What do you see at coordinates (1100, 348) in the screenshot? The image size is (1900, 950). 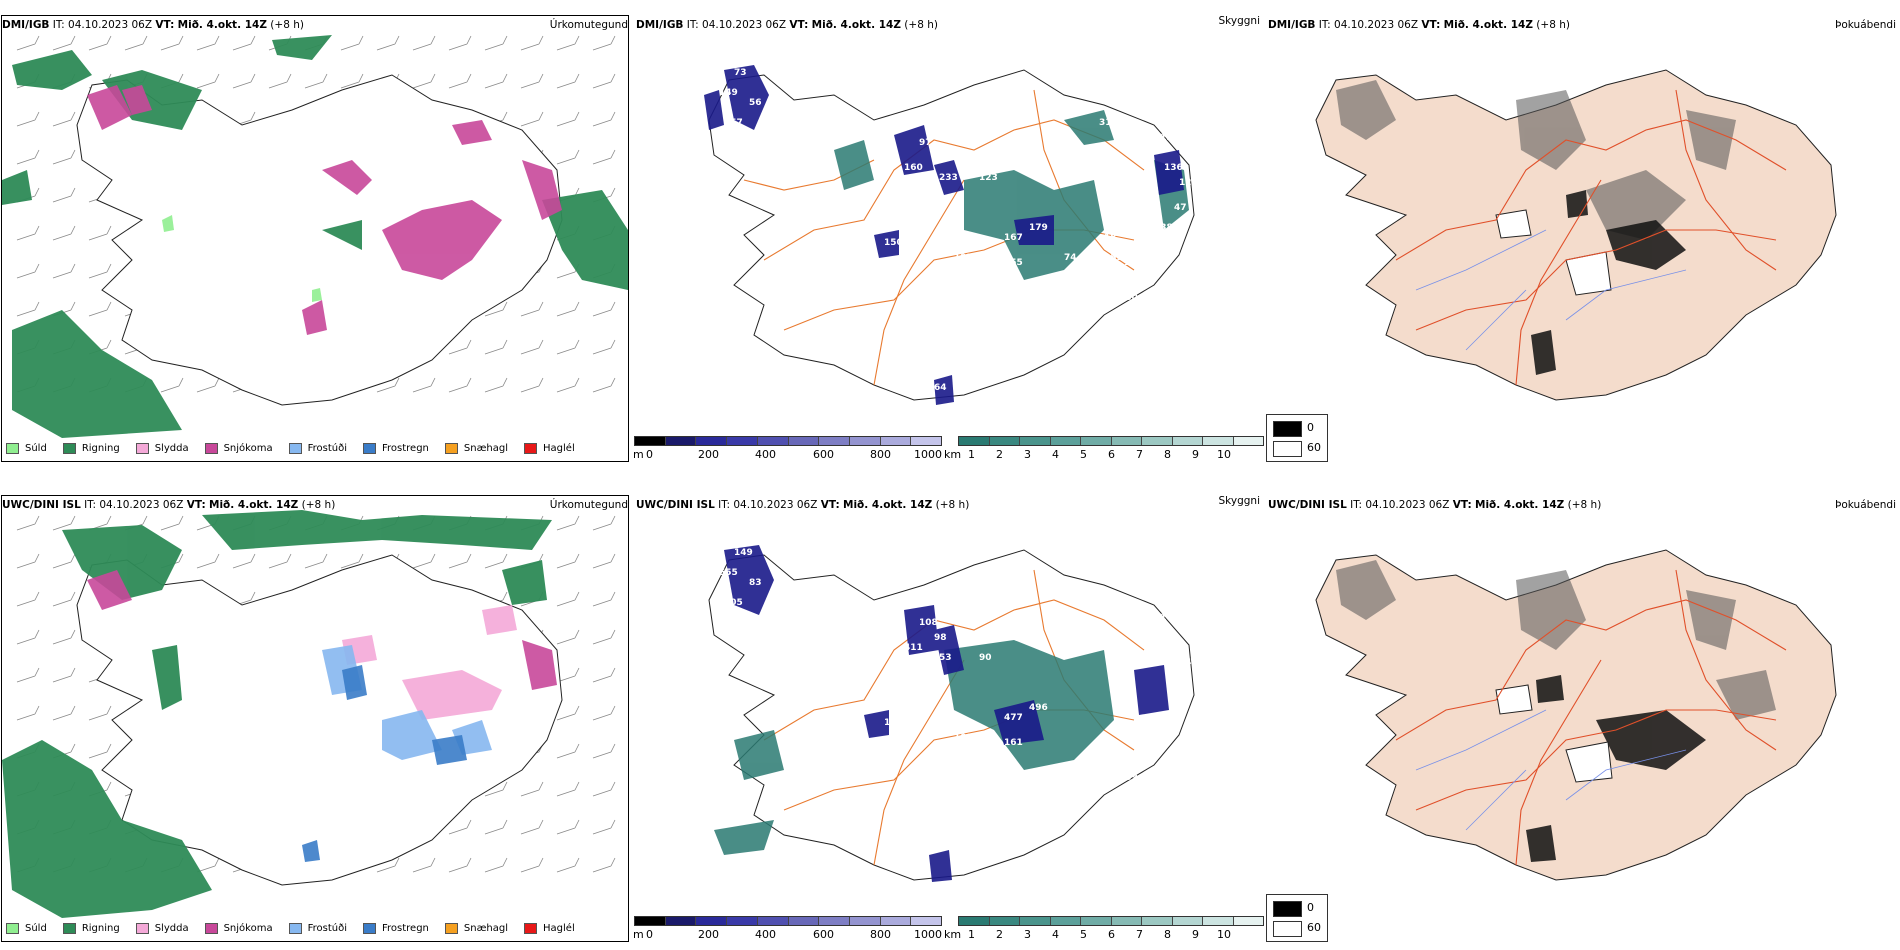 I see `cloud-base-value: 11` at bounding box center [1100, 348].